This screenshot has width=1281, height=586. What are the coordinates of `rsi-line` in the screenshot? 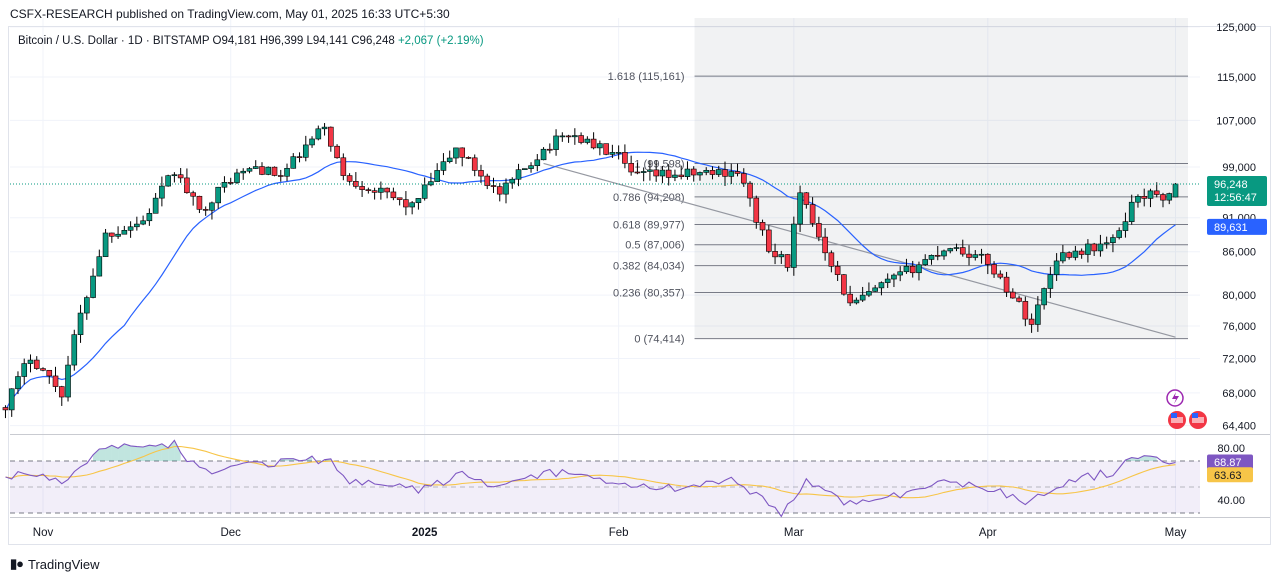 It's located at (590, 478).